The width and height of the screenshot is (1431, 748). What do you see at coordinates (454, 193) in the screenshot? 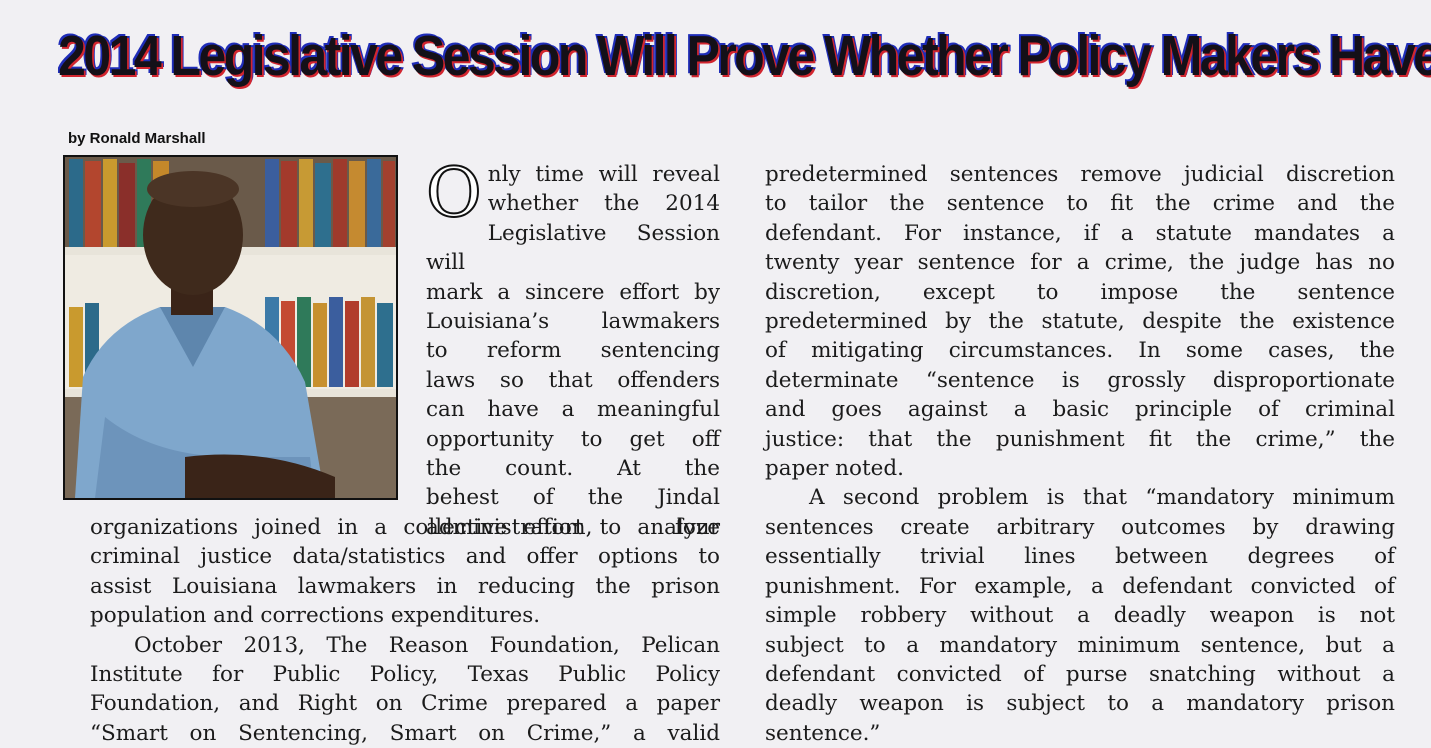
I see `drop-cap: O` at bounding box center [454, 193].